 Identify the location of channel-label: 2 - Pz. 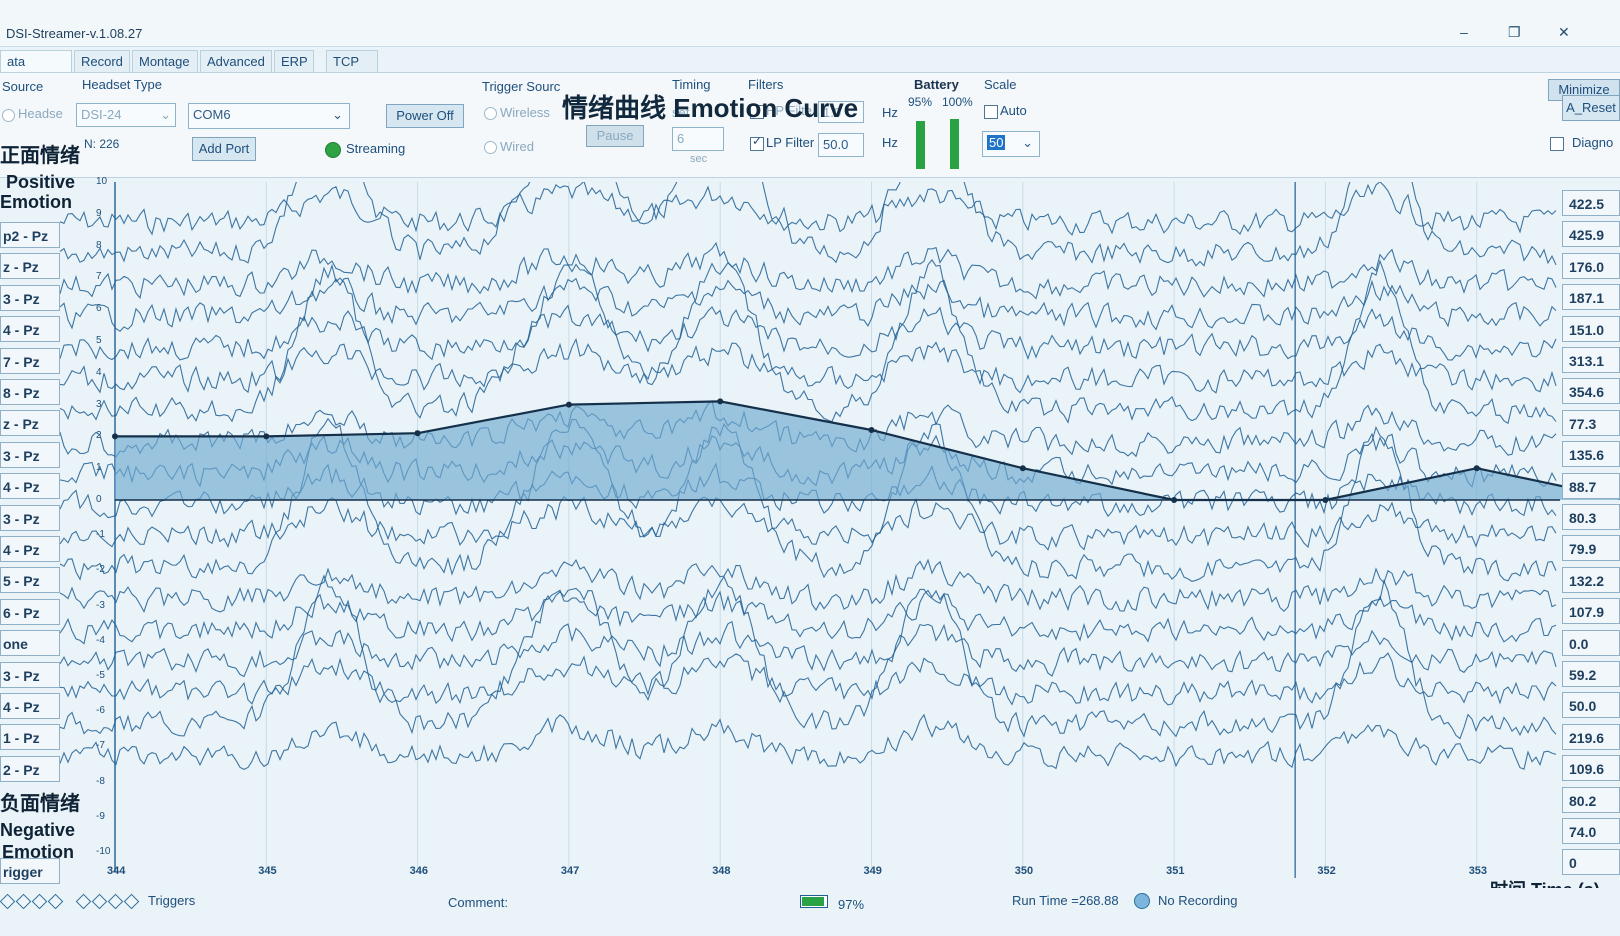
(30, 768).